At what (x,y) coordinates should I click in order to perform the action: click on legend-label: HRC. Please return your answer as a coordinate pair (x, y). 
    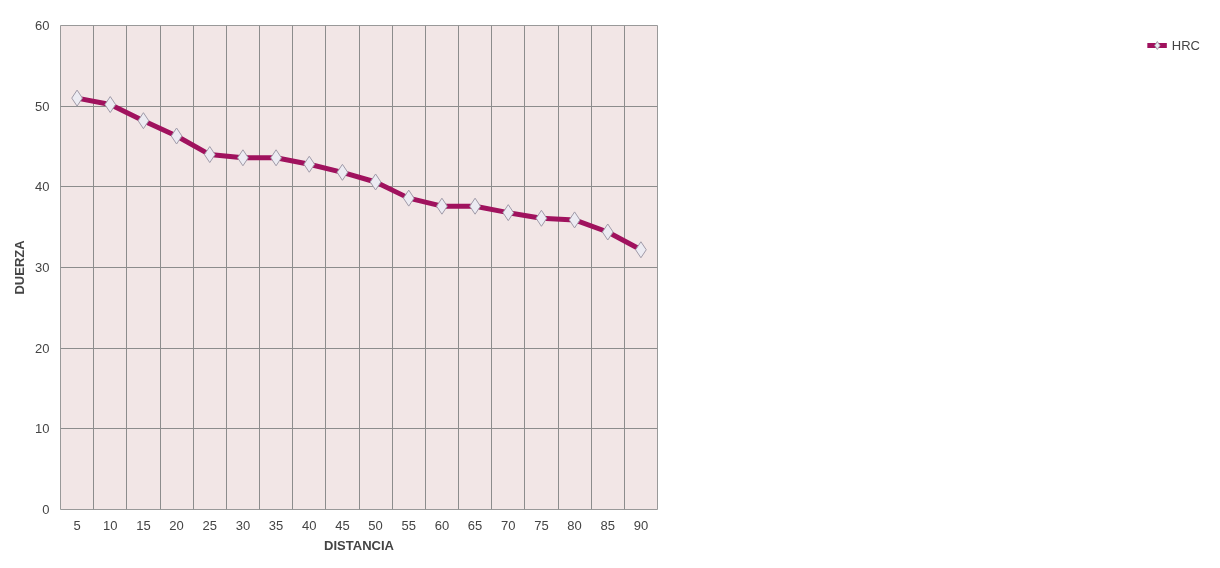
    Looking at the image, I should click on (1185, 45).